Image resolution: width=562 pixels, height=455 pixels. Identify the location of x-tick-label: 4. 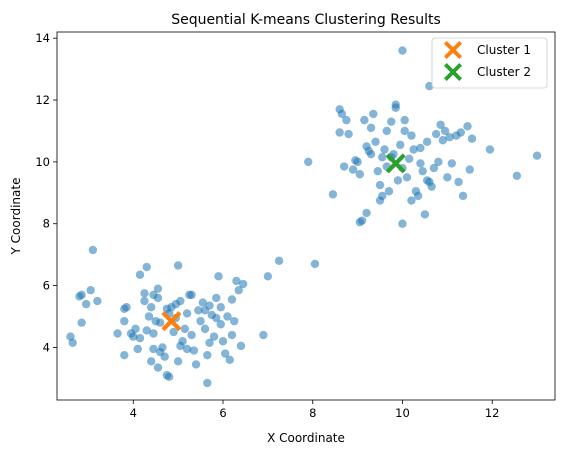
(133, 413).